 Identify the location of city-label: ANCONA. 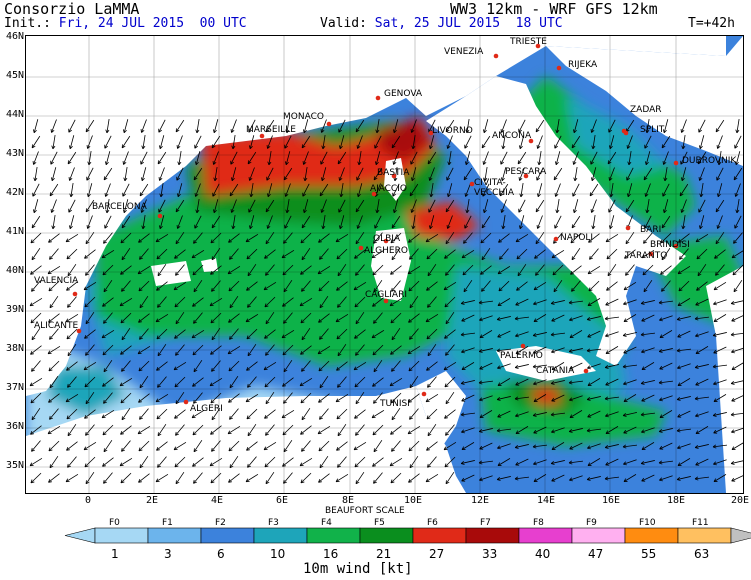
(512, 136).